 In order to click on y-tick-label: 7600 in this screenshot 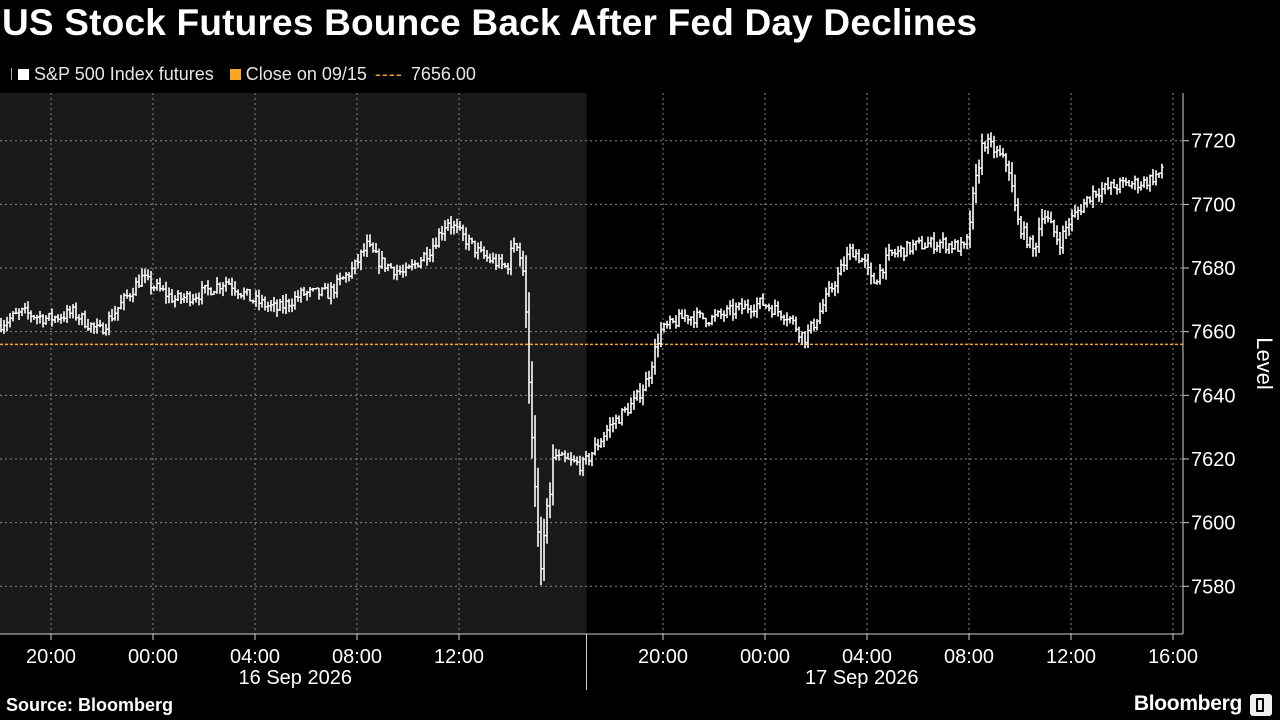, I will do `click(1213, 524)`.